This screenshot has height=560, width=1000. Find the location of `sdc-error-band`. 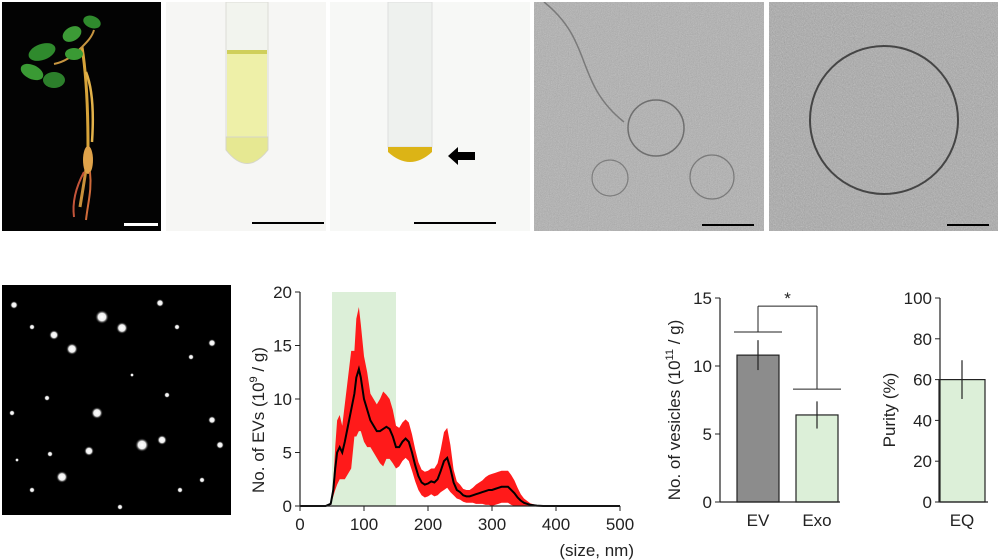

sdc-error-band is located at coordinates (460, 406).